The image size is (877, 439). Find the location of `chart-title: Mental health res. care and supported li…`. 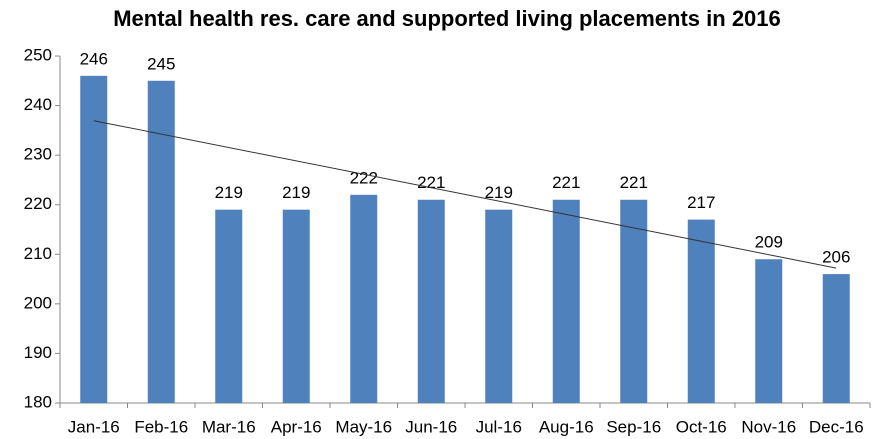

chart-title: Mental health res. care and supported li… is located at coordinates (447, 18).